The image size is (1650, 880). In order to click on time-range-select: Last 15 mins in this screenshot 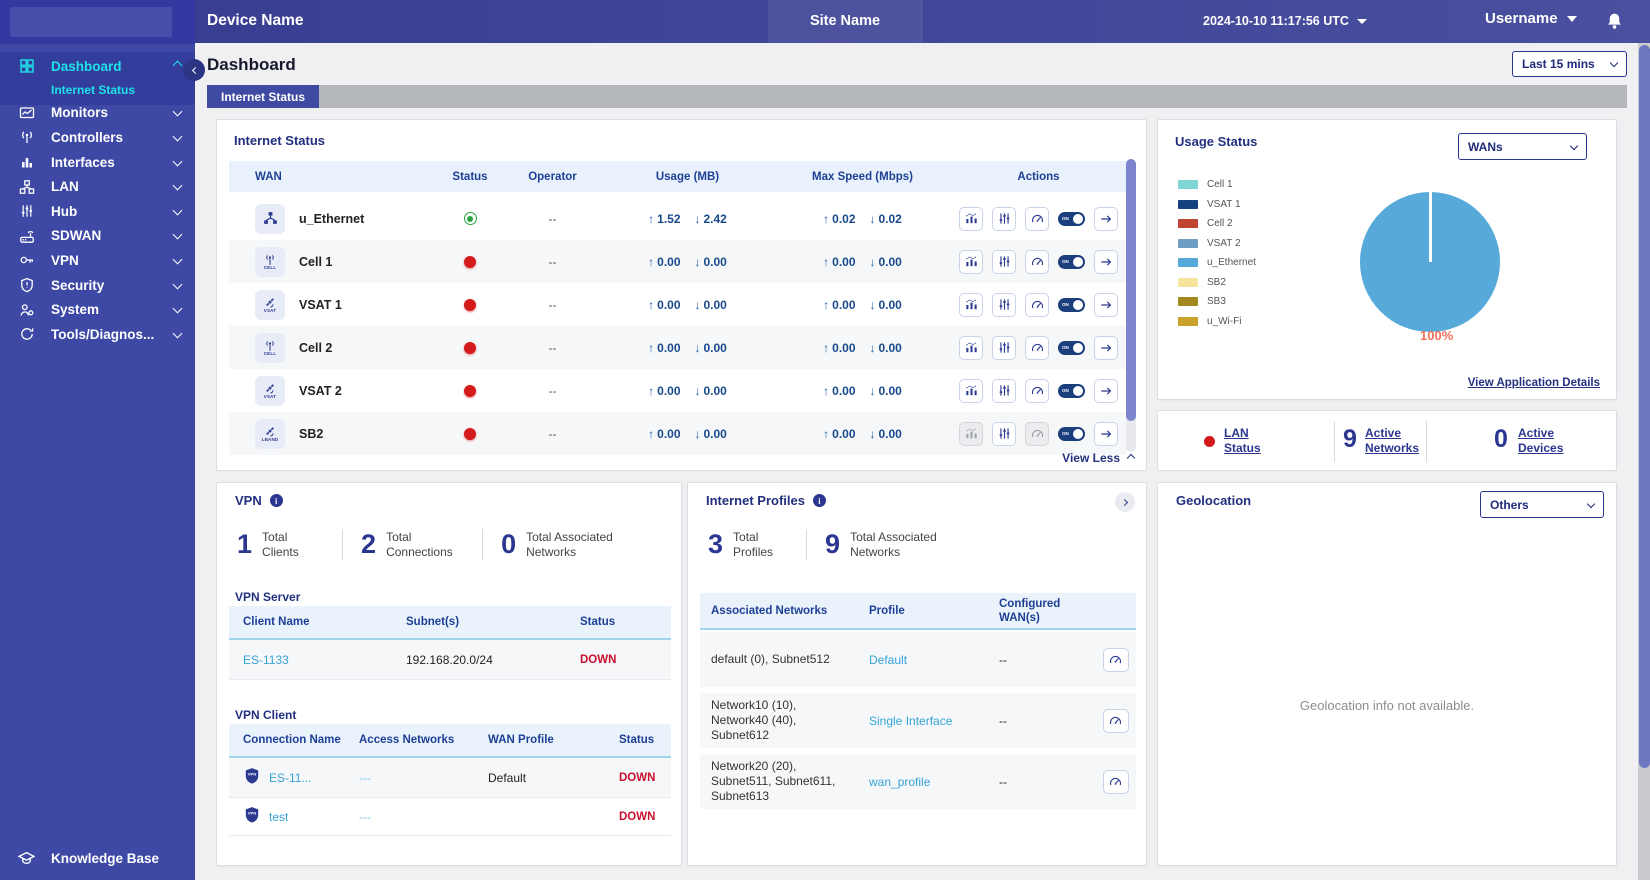, I will do `click(1569, 64)`.